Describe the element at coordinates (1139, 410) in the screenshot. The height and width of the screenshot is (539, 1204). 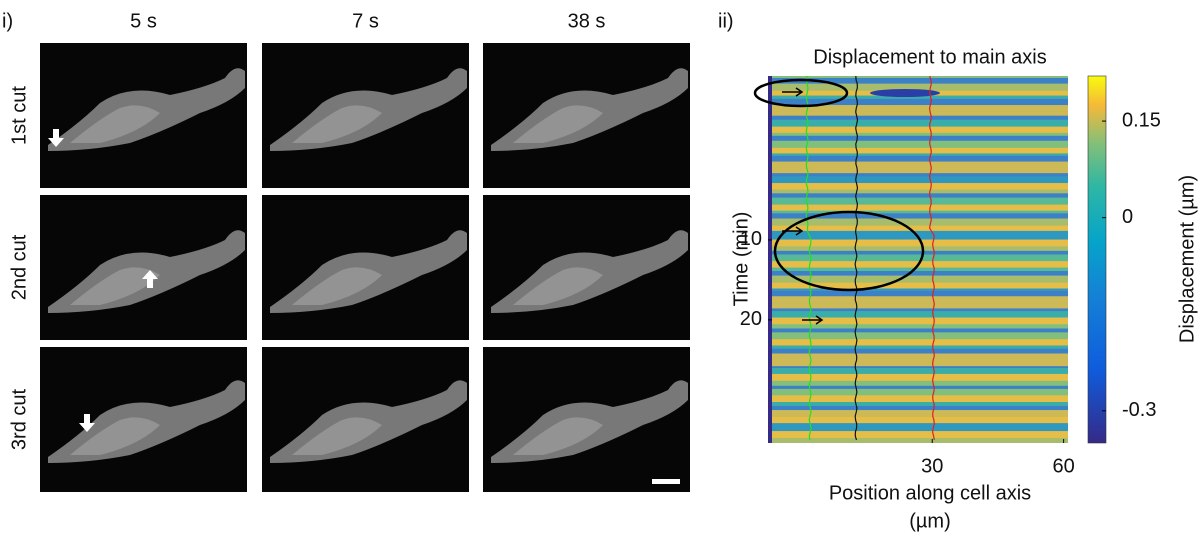
I see `colorbar-tick-label: -0.3` at that location.